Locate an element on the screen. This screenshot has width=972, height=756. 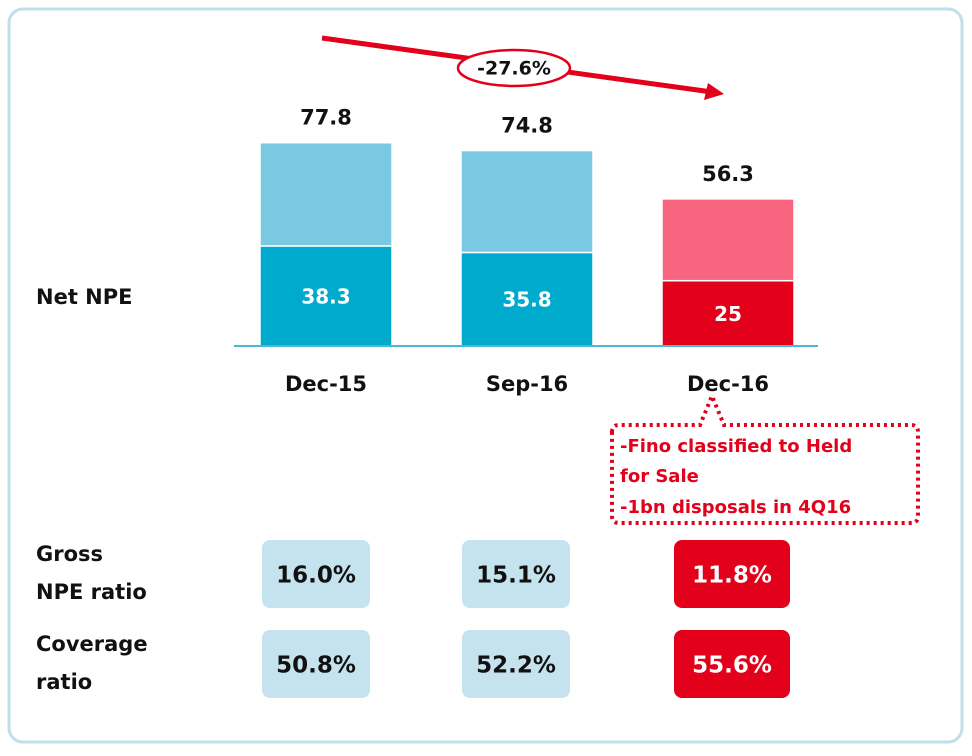
ratio-value: 50.8% is located at coordinates (316, 666).